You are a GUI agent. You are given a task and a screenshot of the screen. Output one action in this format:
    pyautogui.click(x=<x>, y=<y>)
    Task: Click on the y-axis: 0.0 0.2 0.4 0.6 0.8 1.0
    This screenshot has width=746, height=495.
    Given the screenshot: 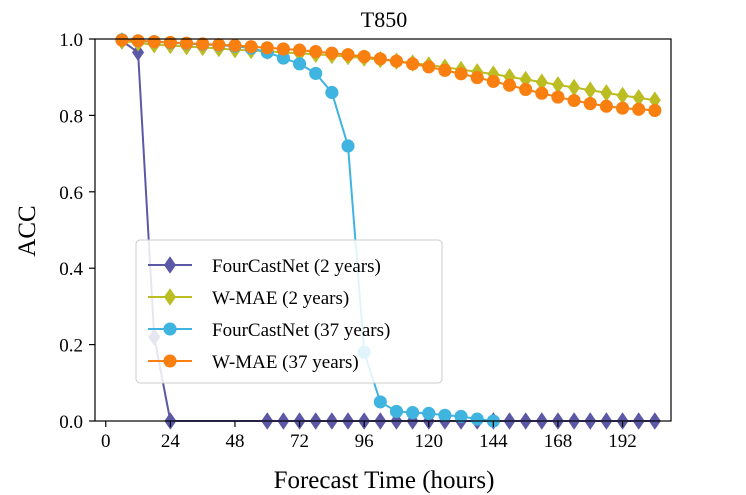 What is the action you would take?
    pyautogui.click(x=77, y=231)
    